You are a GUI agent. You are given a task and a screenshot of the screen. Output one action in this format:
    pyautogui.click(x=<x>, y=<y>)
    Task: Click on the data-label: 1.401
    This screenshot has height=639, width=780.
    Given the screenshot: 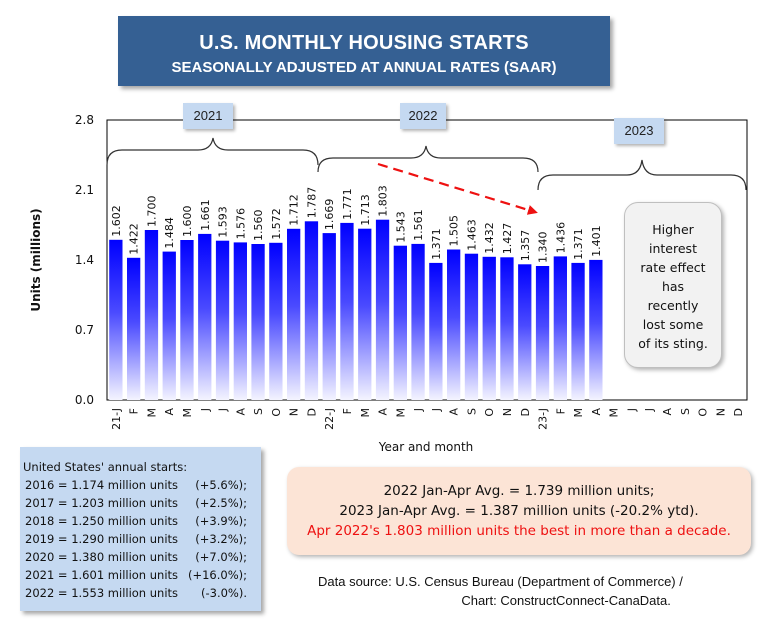 What is the action you would take?
    pyautogui.click(x=596, y=241)
    